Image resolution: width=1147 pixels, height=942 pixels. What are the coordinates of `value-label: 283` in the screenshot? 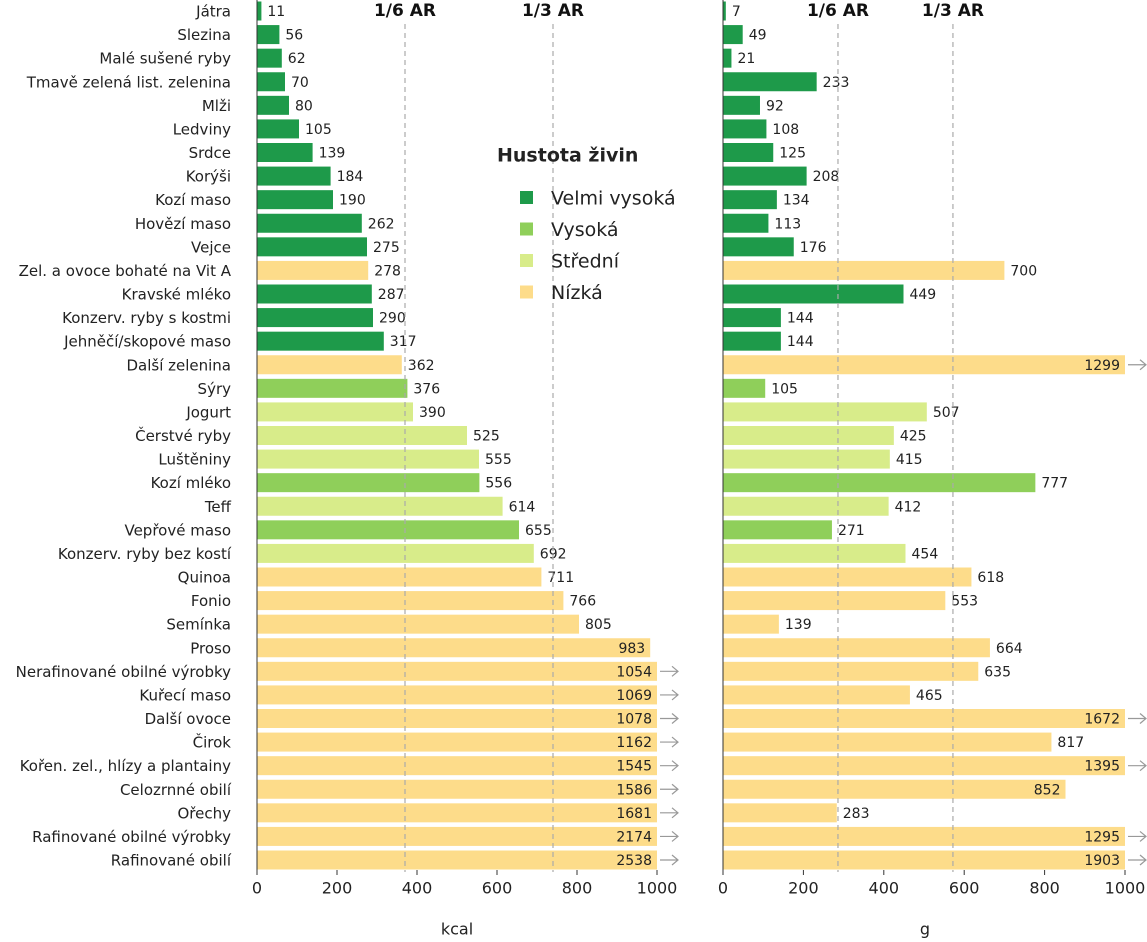 It's located at (856, 814).